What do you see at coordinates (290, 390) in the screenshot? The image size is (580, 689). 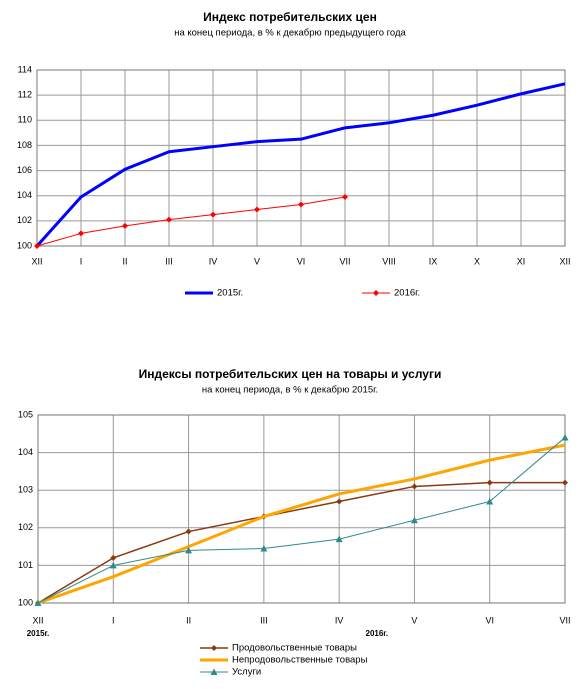 I see `chart-subtitle: на конец периода, в % к декабрю 2015г.` at bounding box center [290, 390].